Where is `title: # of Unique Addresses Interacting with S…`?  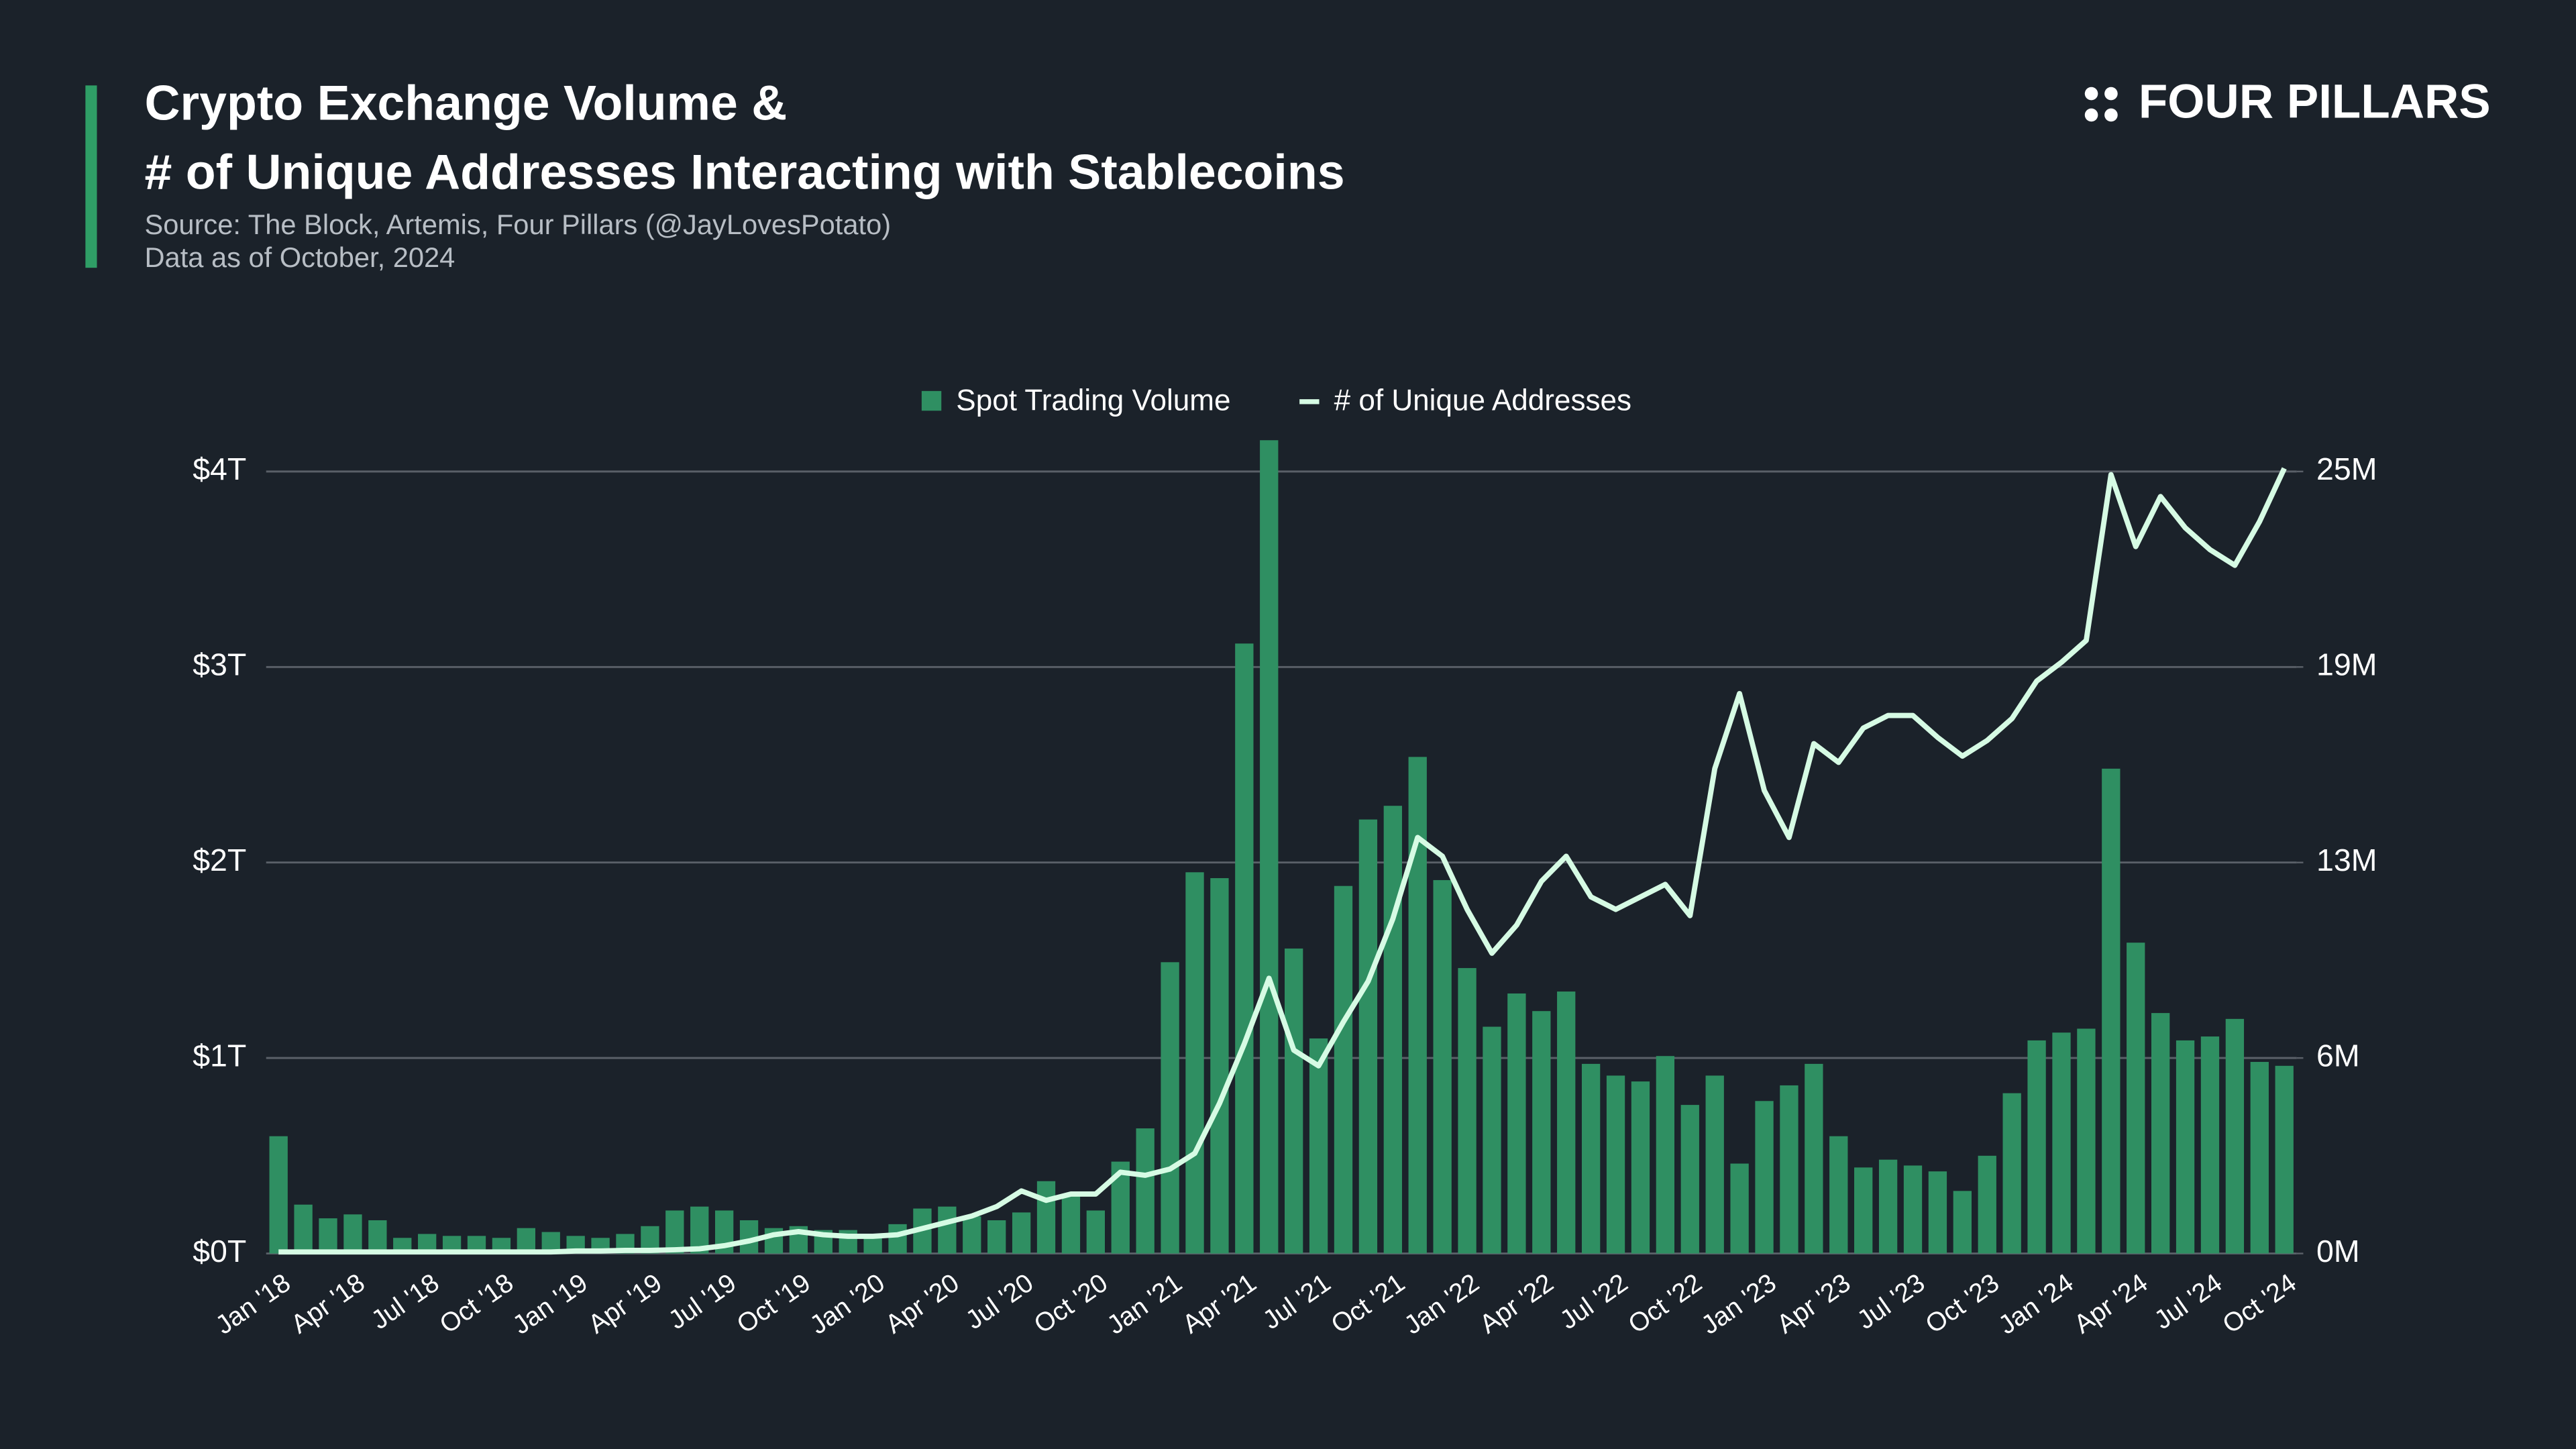 title: # of Unique Addresses Interacting with S… is located at coordinates (745, 171).